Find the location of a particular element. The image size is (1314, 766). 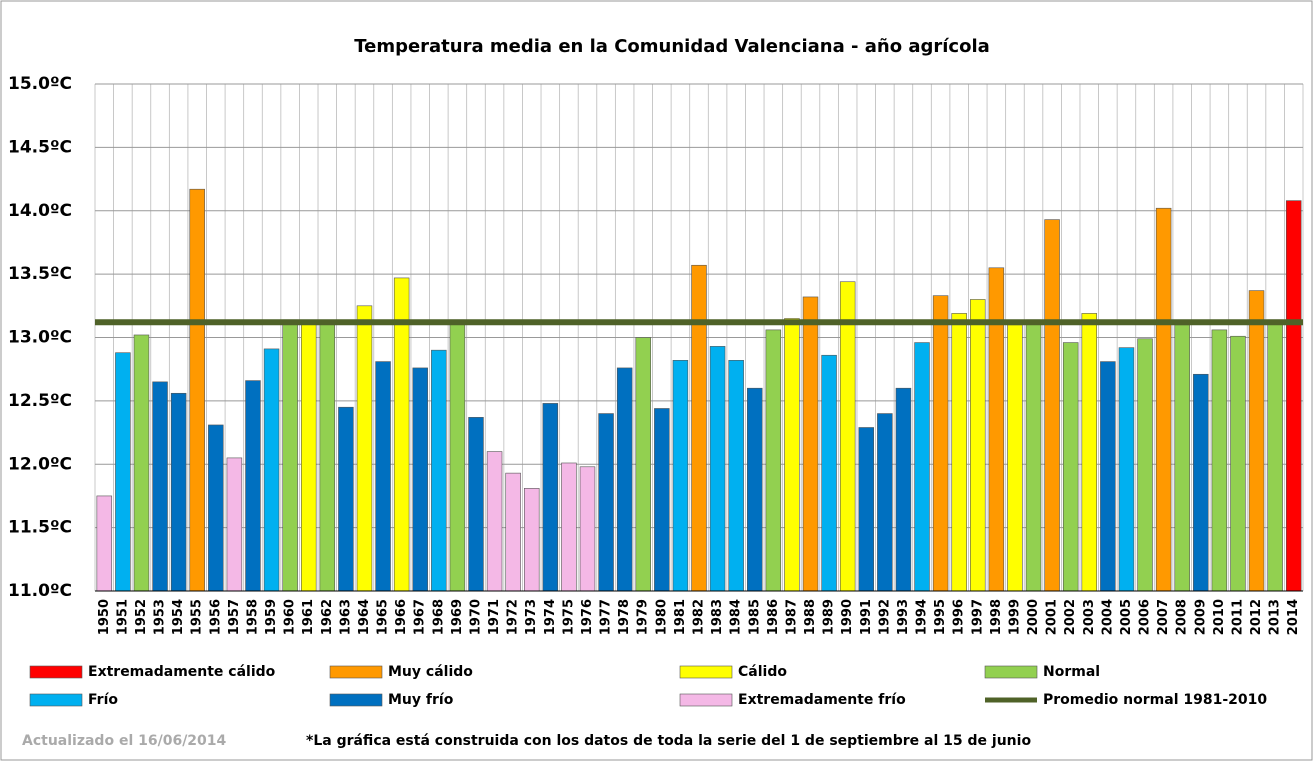

x-tick-label: 2002 is located at coordinates (1070, 617).